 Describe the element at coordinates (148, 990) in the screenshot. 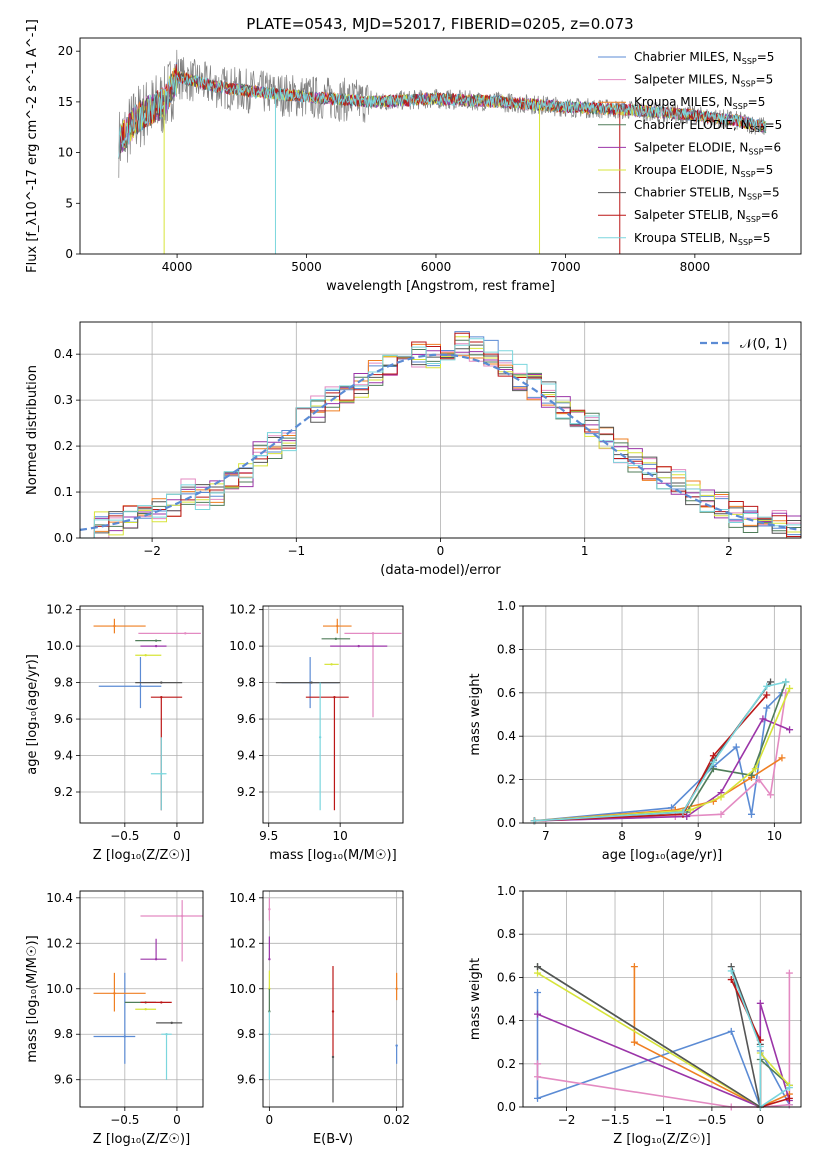

I see `mass-vs-Z-plot` at that location.